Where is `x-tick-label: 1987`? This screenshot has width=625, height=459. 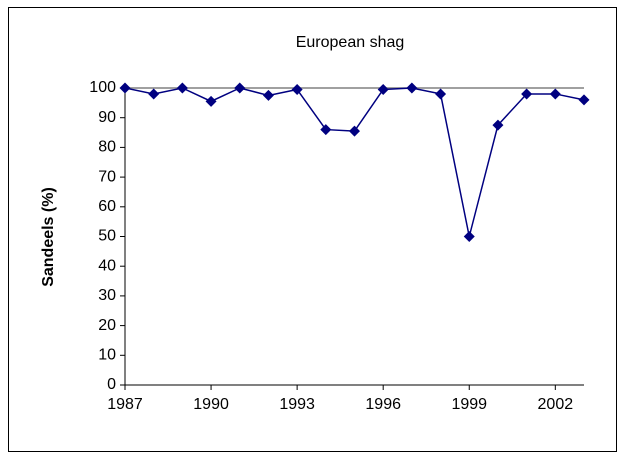 x-tick-label: 1987 is located at coordinates (125, 404).